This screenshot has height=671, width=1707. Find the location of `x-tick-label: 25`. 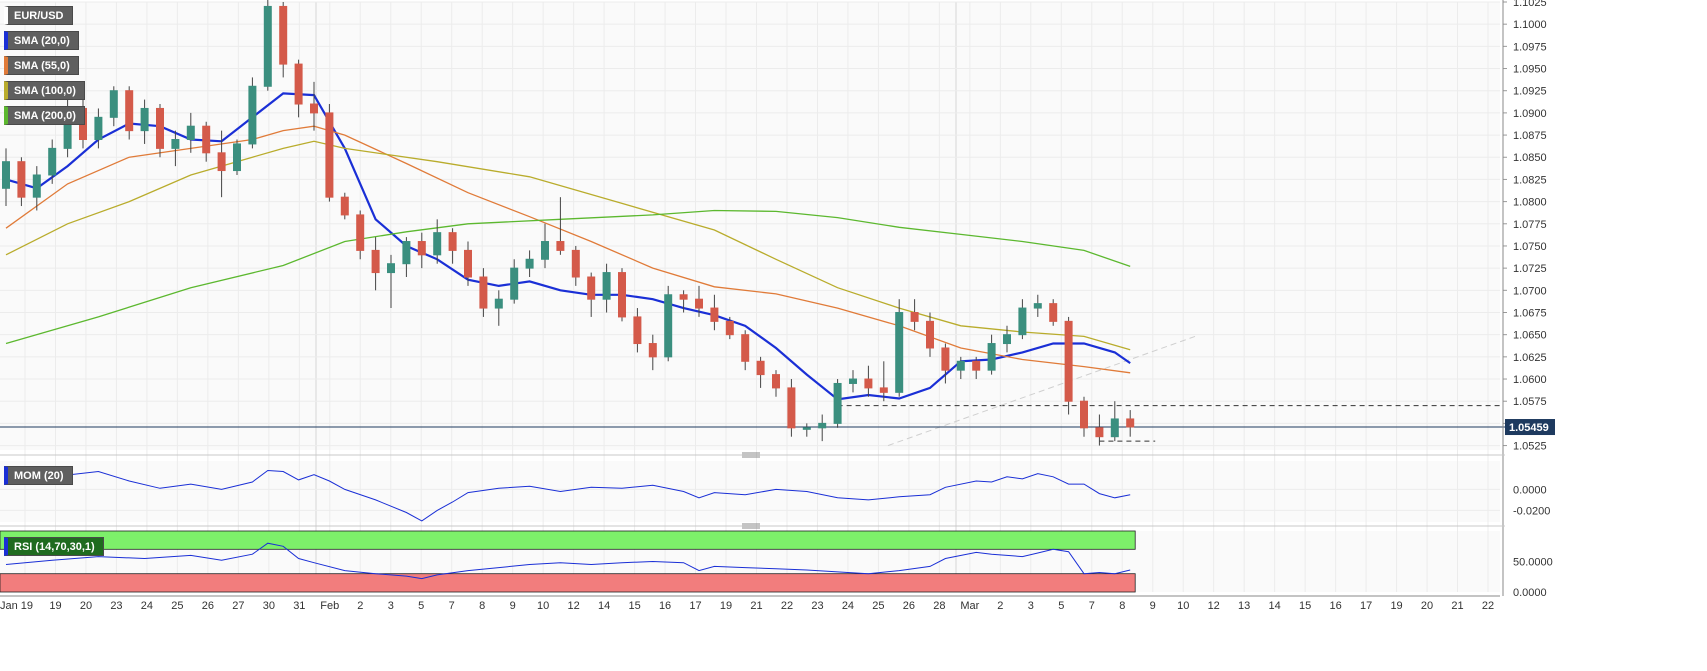

x-tick-label: 25 is located at coordinates (177, 606).